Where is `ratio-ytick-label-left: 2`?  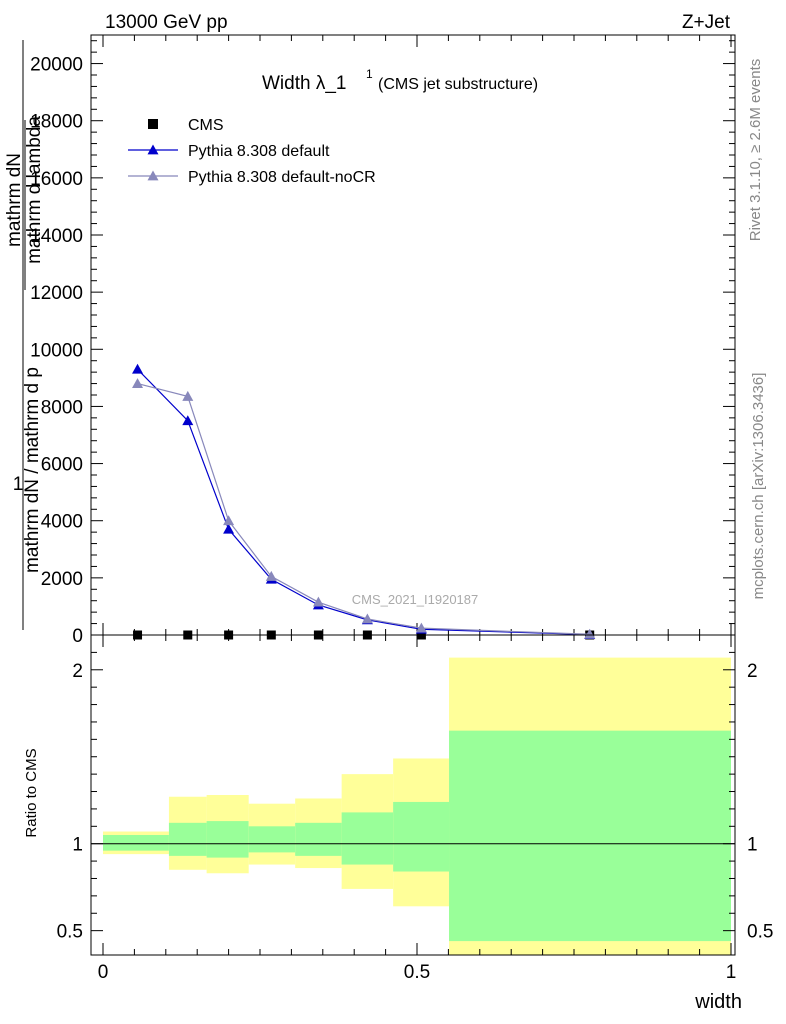
ratio-ytick-label-left: 2 is located at coordinates (77, 671).